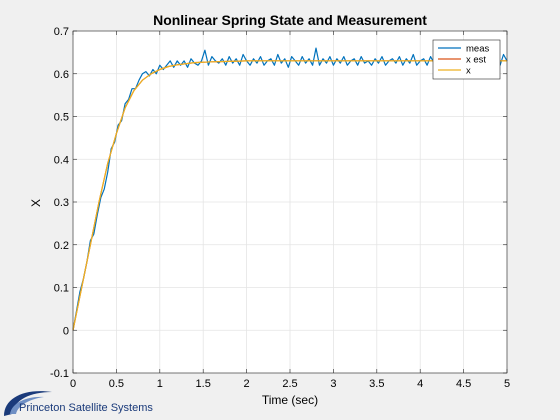 The width and height of the screenshot is (560, 420). What do you see at coordinates (116, 384) in the screenshot?
I see `x-tick-label: 0.5` at bounding box center [116, 384].